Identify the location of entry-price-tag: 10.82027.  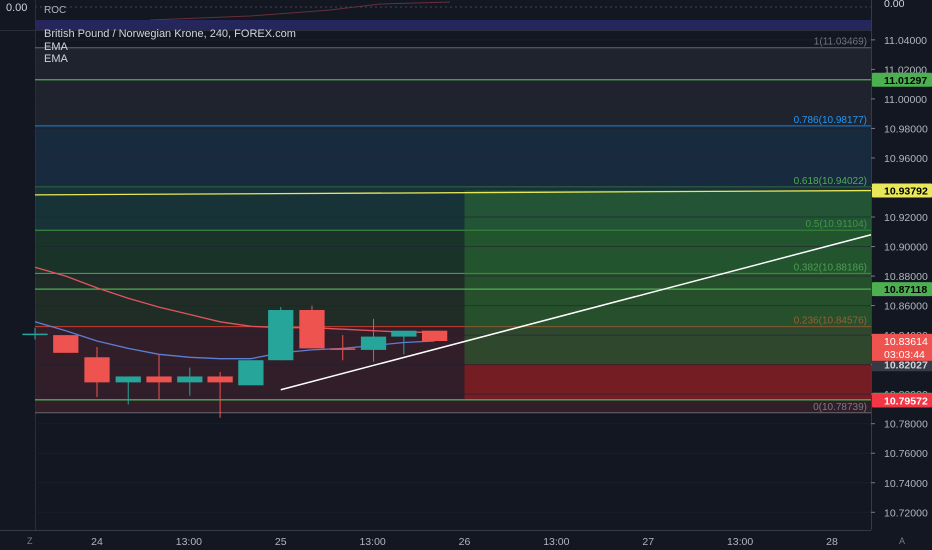
(906, 365).